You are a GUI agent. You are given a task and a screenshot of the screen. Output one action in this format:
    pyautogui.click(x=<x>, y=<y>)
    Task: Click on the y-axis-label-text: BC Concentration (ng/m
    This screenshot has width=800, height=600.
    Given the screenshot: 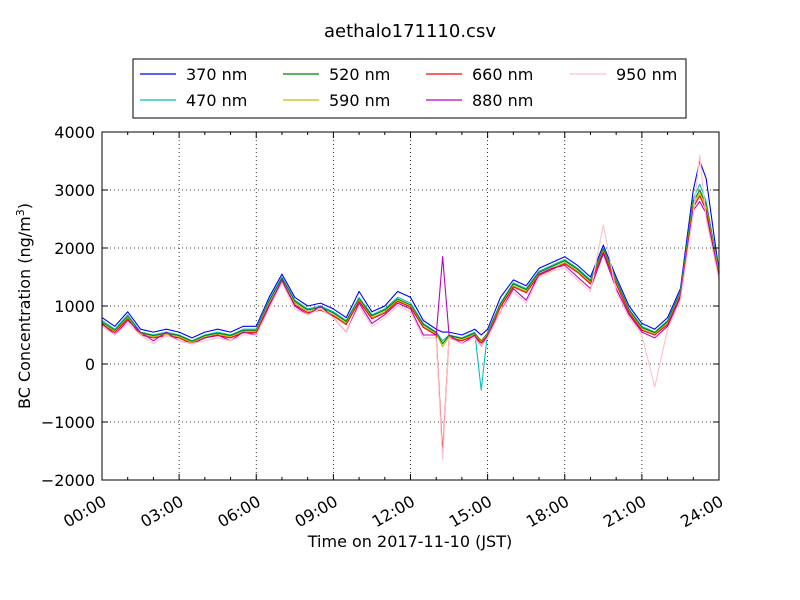 What is the action you would take?
    pyautogui.click(x=24, y=312)
    